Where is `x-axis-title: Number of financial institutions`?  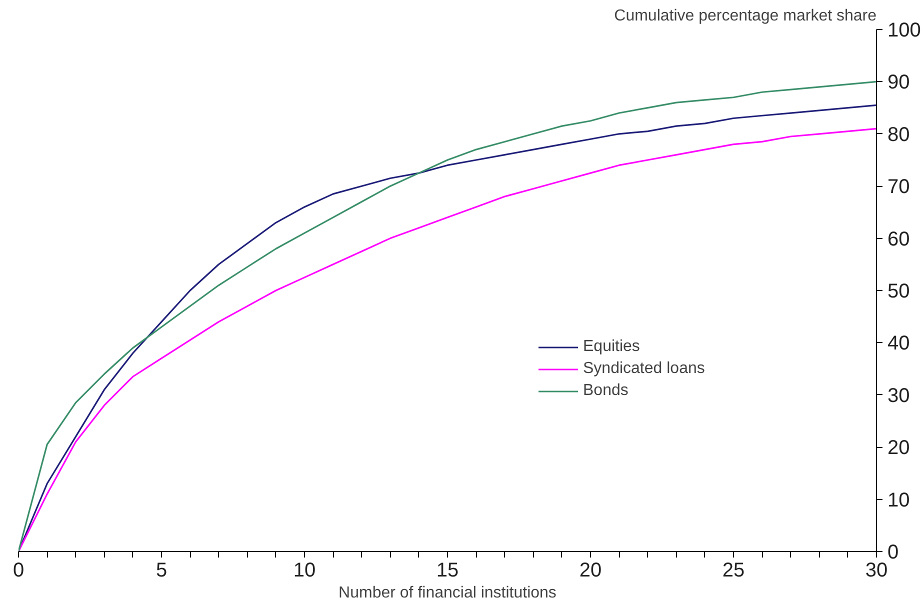 x-axis-title: Number of financial institutions is located at coordinates (447, 593).